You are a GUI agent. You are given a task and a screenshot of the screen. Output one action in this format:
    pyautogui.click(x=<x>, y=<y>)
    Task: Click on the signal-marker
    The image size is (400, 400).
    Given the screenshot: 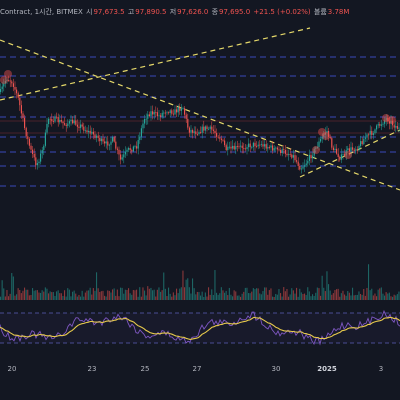 What is the action you would take?
    pyautogui.click(x=386, y=118)
    